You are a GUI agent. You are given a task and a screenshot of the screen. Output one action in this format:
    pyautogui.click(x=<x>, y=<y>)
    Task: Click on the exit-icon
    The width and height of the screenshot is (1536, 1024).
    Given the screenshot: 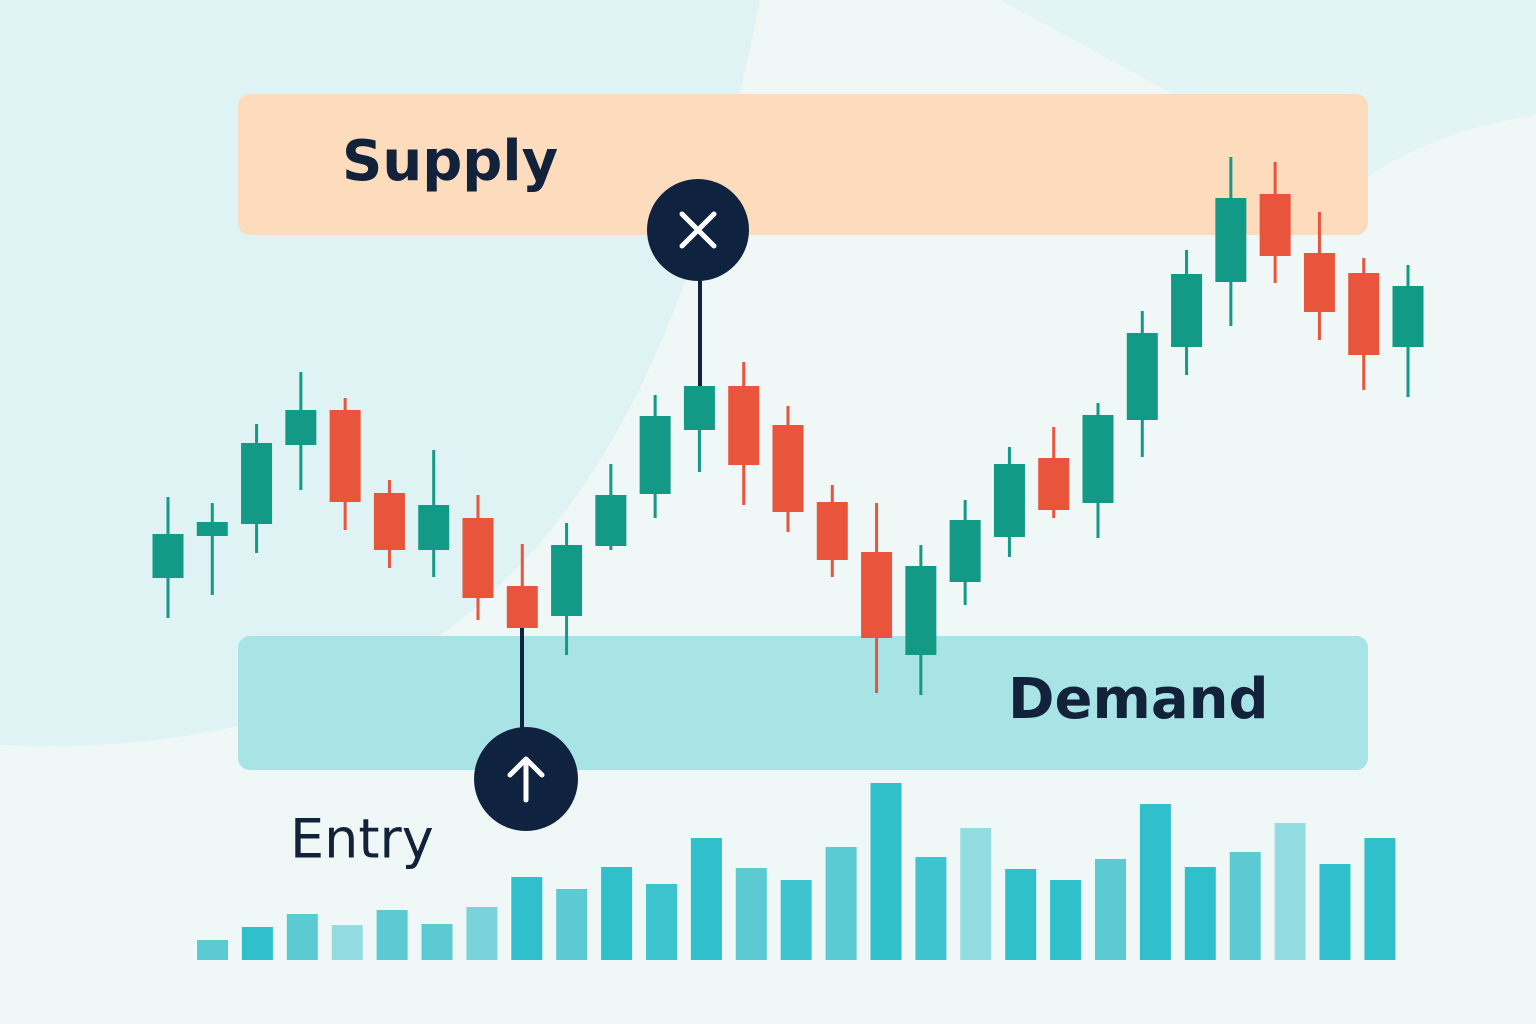 What is the action you would take?
    pyautogui.click(x=698, y=230)
    